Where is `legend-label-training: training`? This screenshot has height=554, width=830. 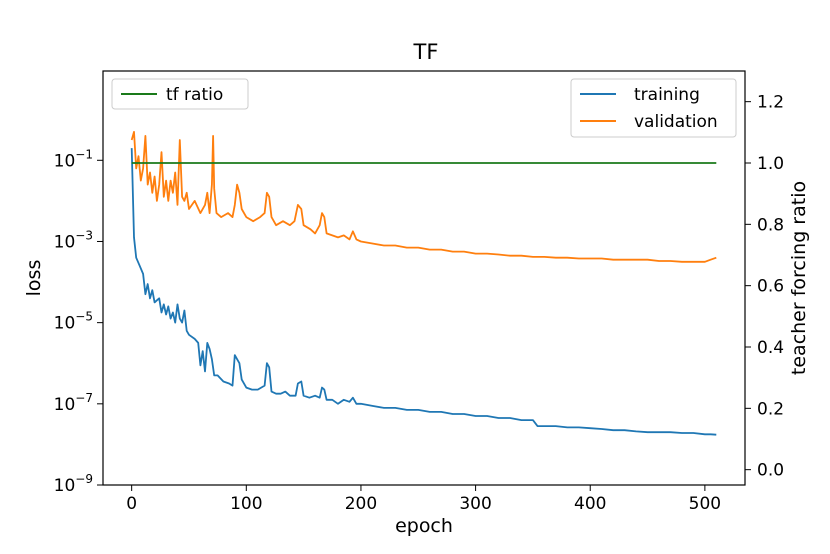
legend-label-training: training is located at coordinates (667, 95).